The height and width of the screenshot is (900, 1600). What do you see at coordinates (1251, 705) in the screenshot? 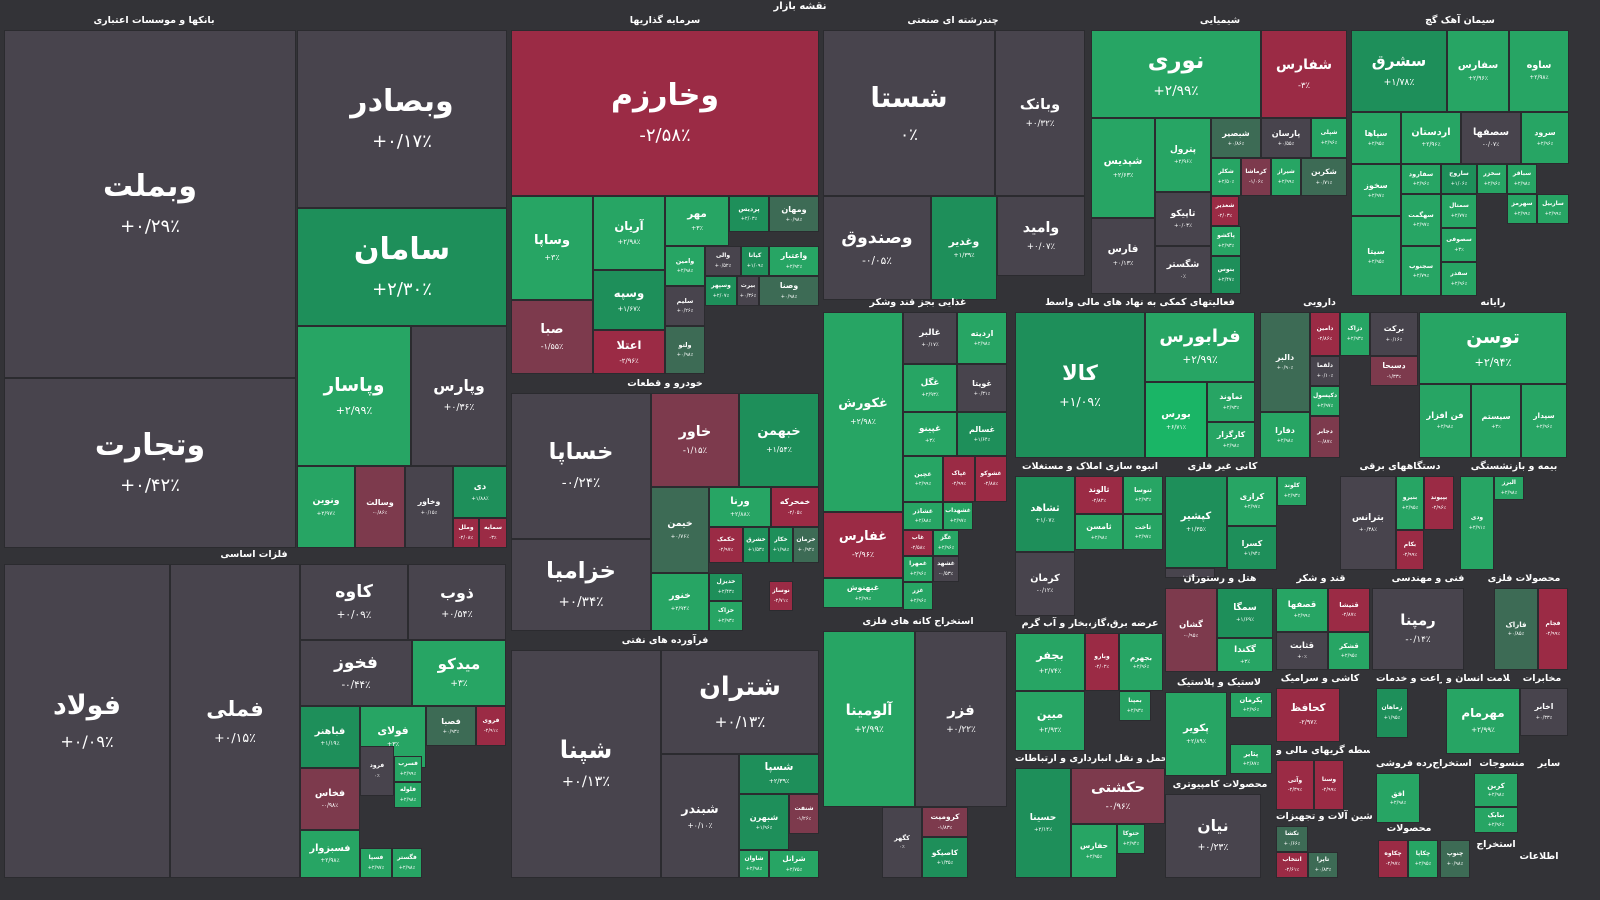
I see `stock-tile: پکرمان +۲/۹۶٪` at bounding box center [1251, 705].